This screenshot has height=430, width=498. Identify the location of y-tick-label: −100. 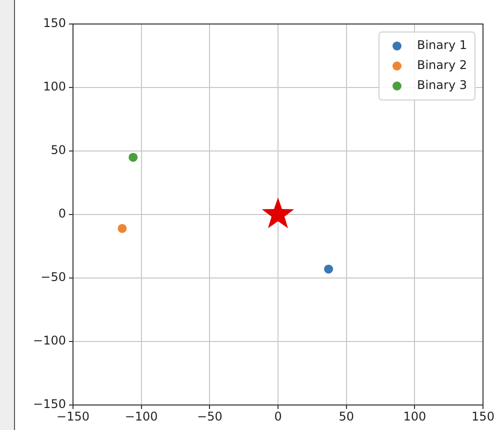
(49, 341).